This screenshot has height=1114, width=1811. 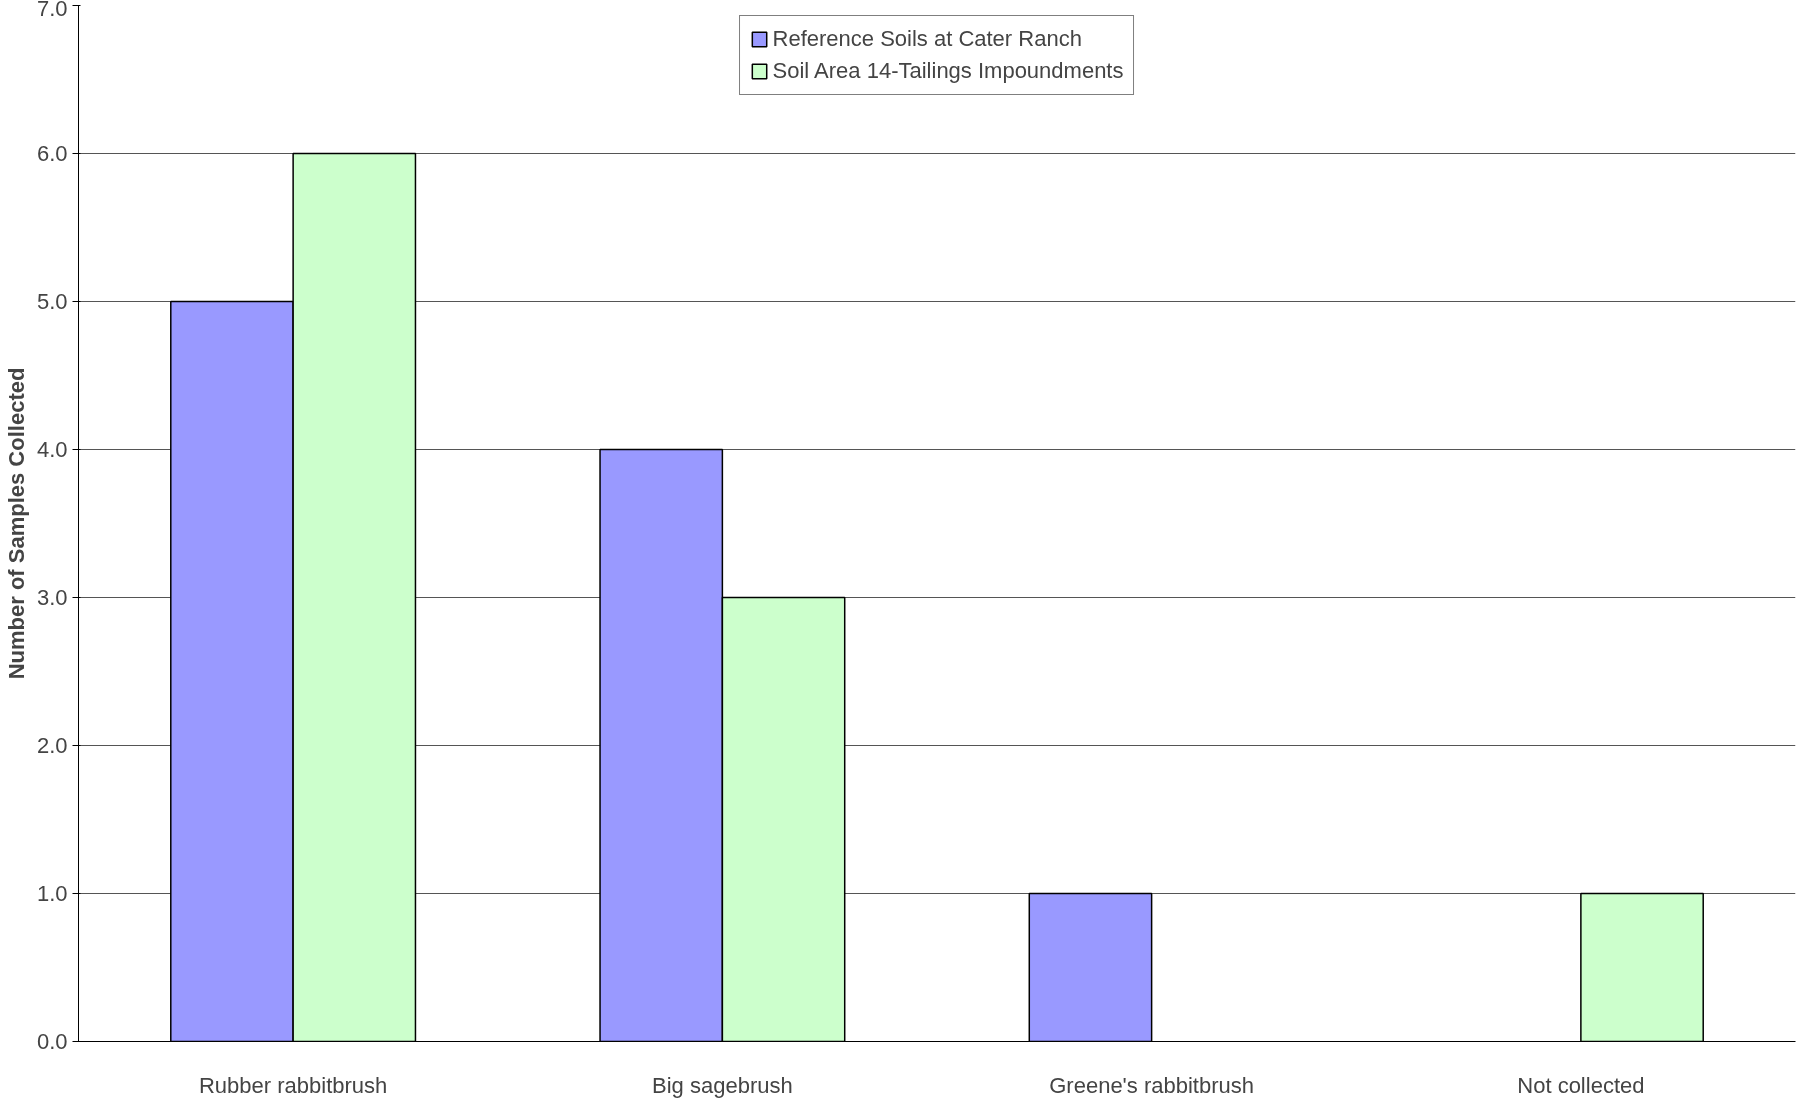 I want to click on x-tick-label: Greene's rabbitbrush, so click(x=1152, y=1085).